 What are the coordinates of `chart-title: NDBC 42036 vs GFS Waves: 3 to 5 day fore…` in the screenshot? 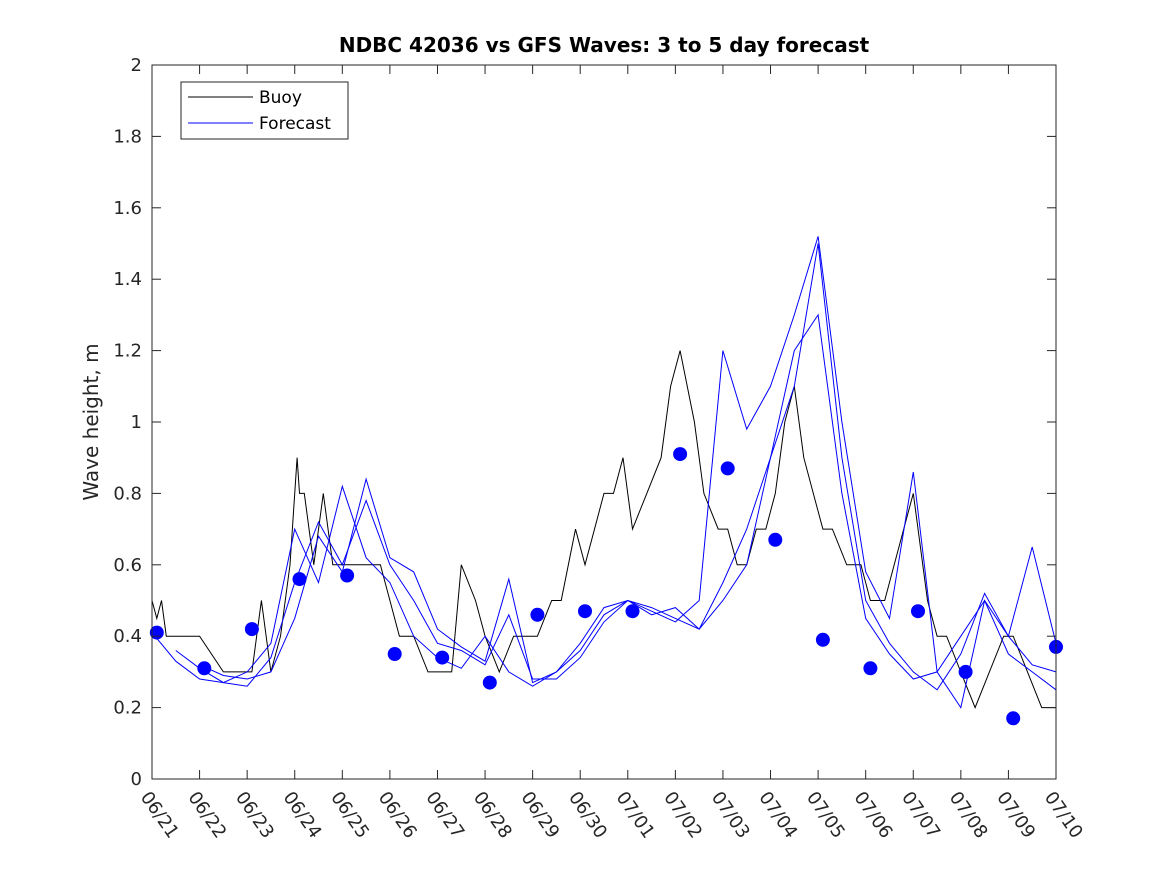 It's located at (604, 45).